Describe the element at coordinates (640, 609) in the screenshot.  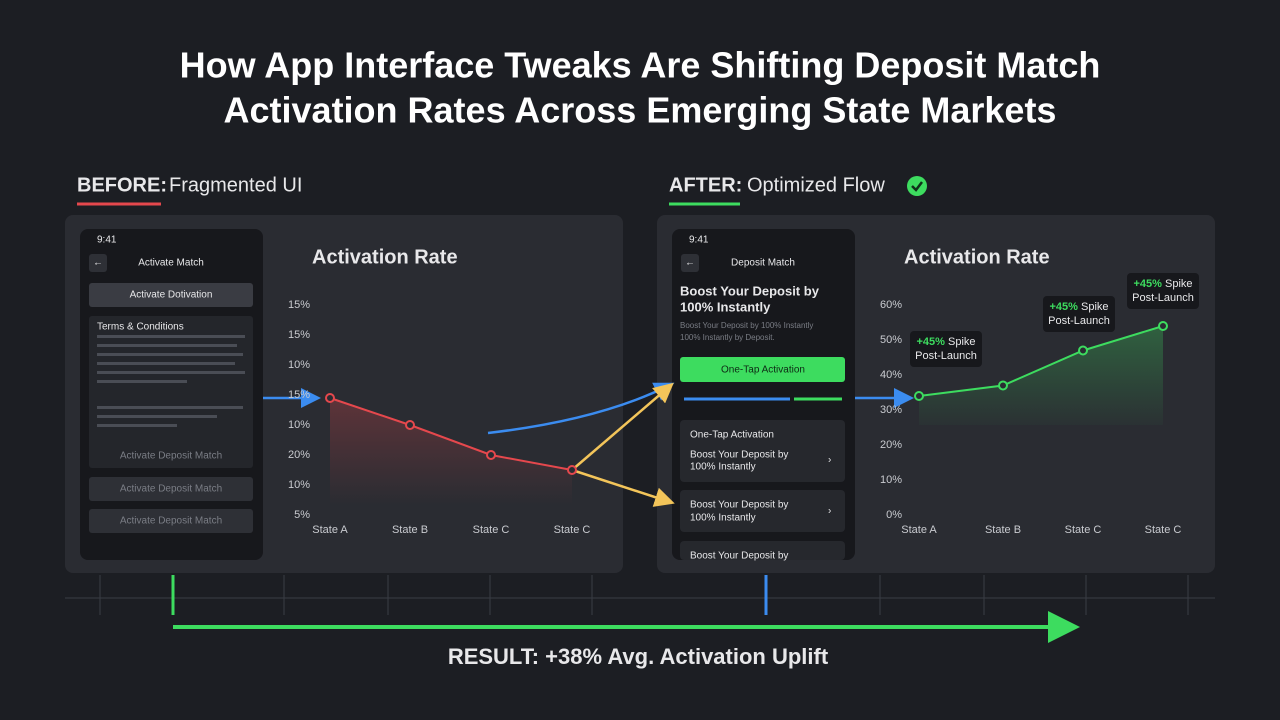
I see `timeline` at that location.